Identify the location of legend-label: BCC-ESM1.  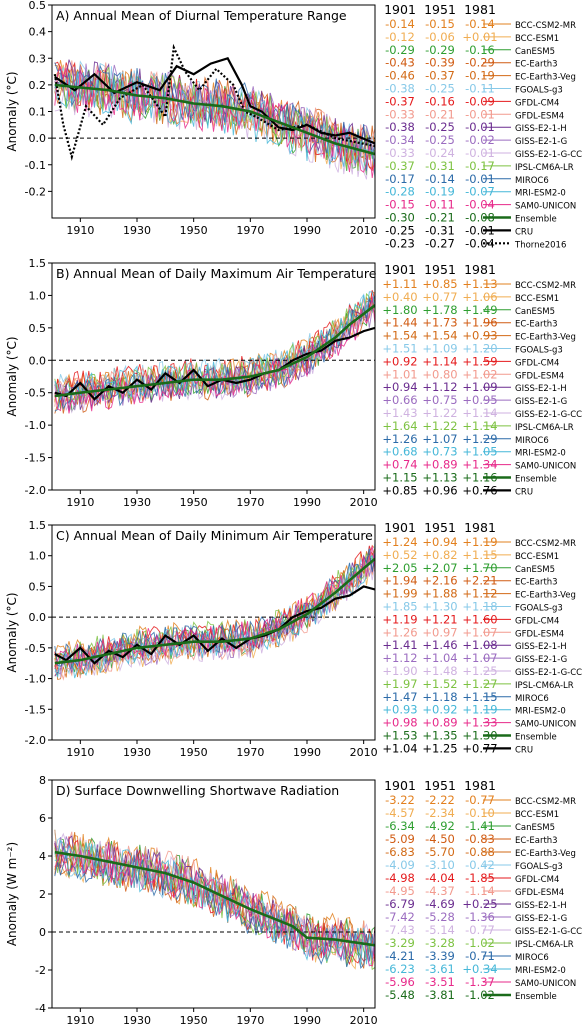
(537, 299).